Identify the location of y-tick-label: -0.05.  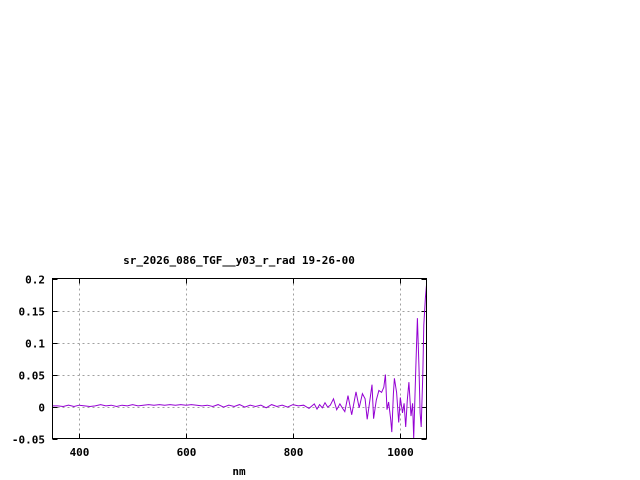
(28, 440).